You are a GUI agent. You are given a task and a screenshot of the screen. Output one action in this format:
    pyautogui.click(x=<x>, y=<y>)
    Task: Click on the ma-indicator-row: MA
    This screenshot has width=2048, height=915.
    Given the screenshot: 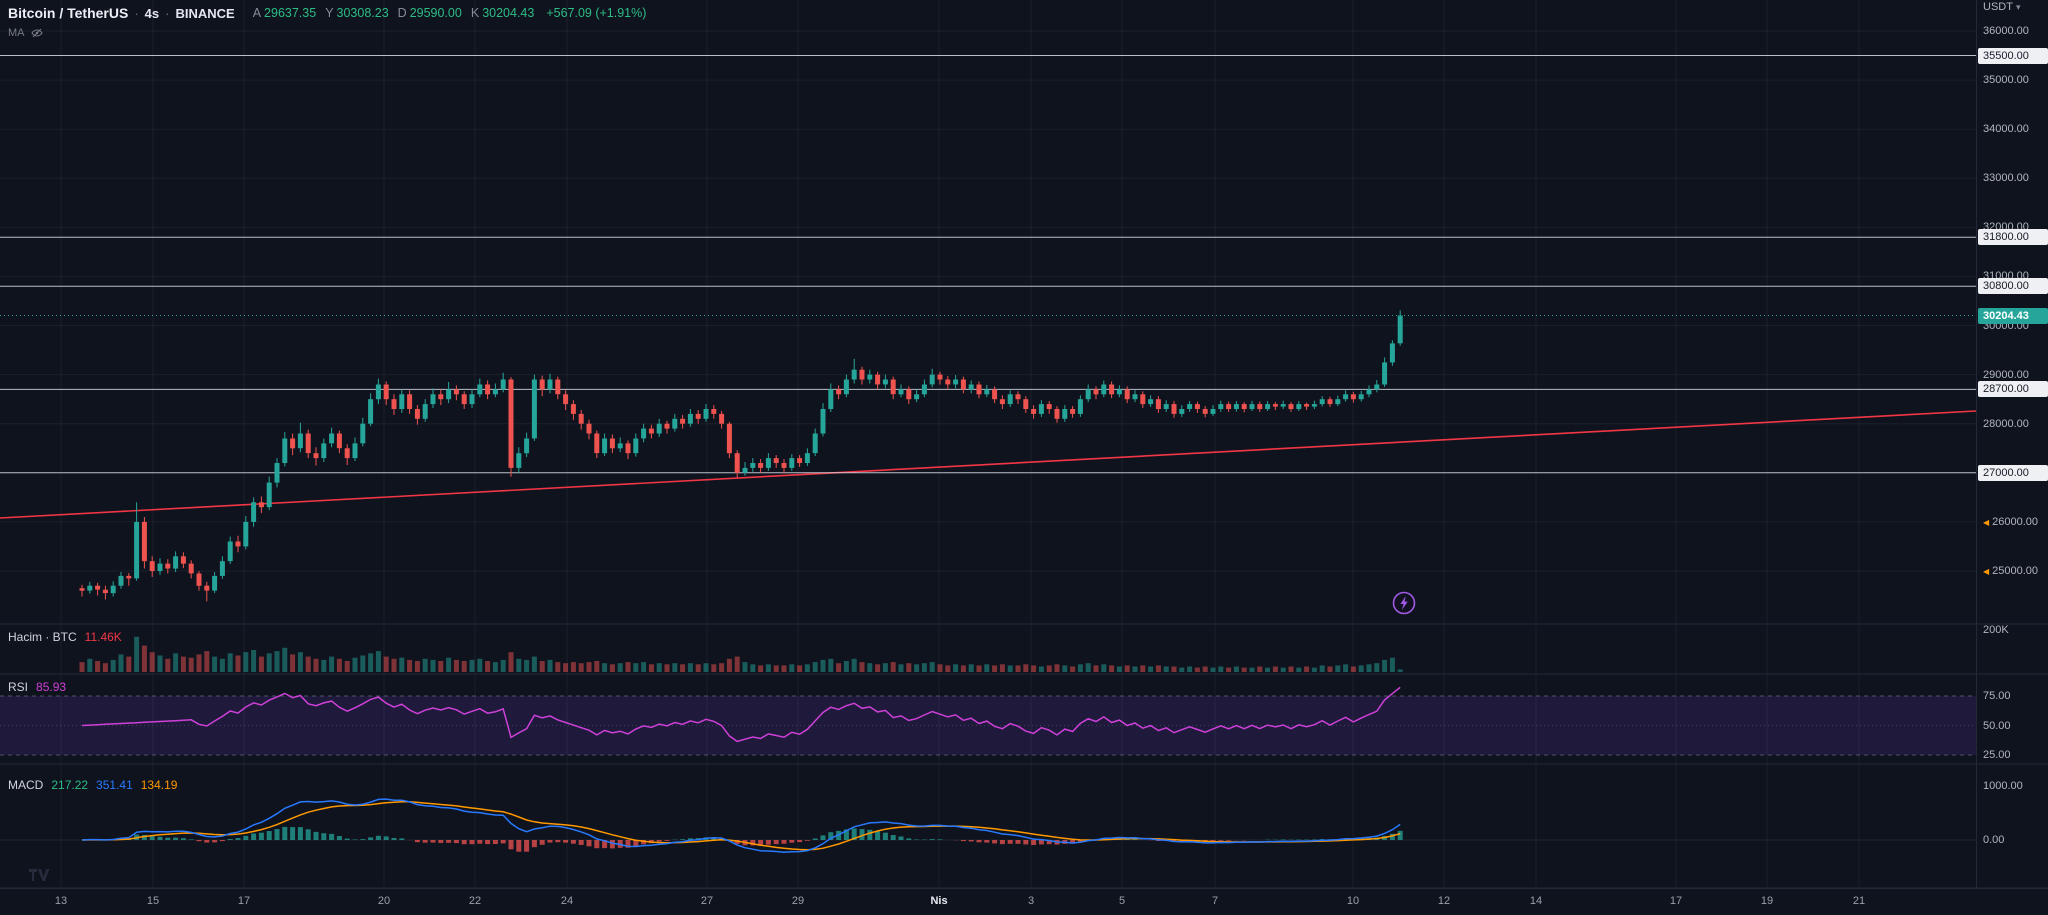 What is the action you would take?
    pyautogui.click(x=26, y=33)
    